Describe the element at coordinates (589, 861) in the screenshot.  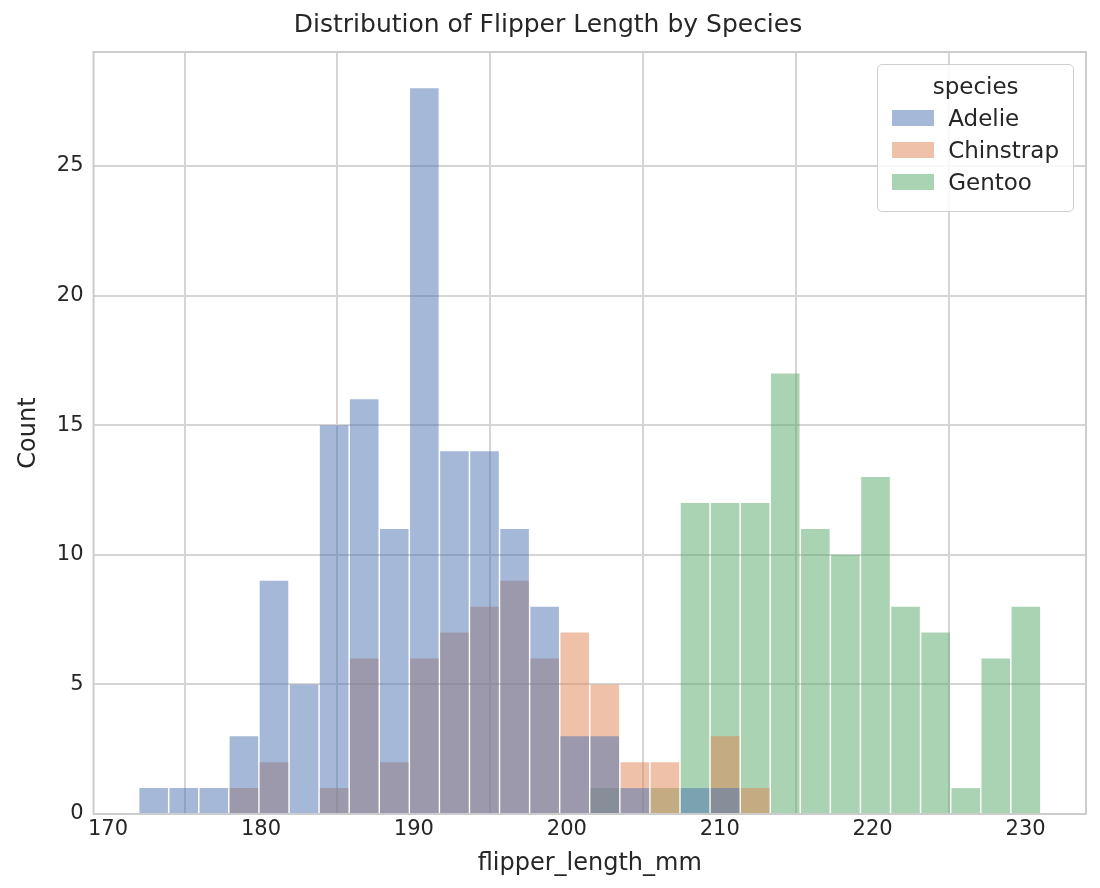
I see `x-axis-title: flipper_length_mm` at that location.